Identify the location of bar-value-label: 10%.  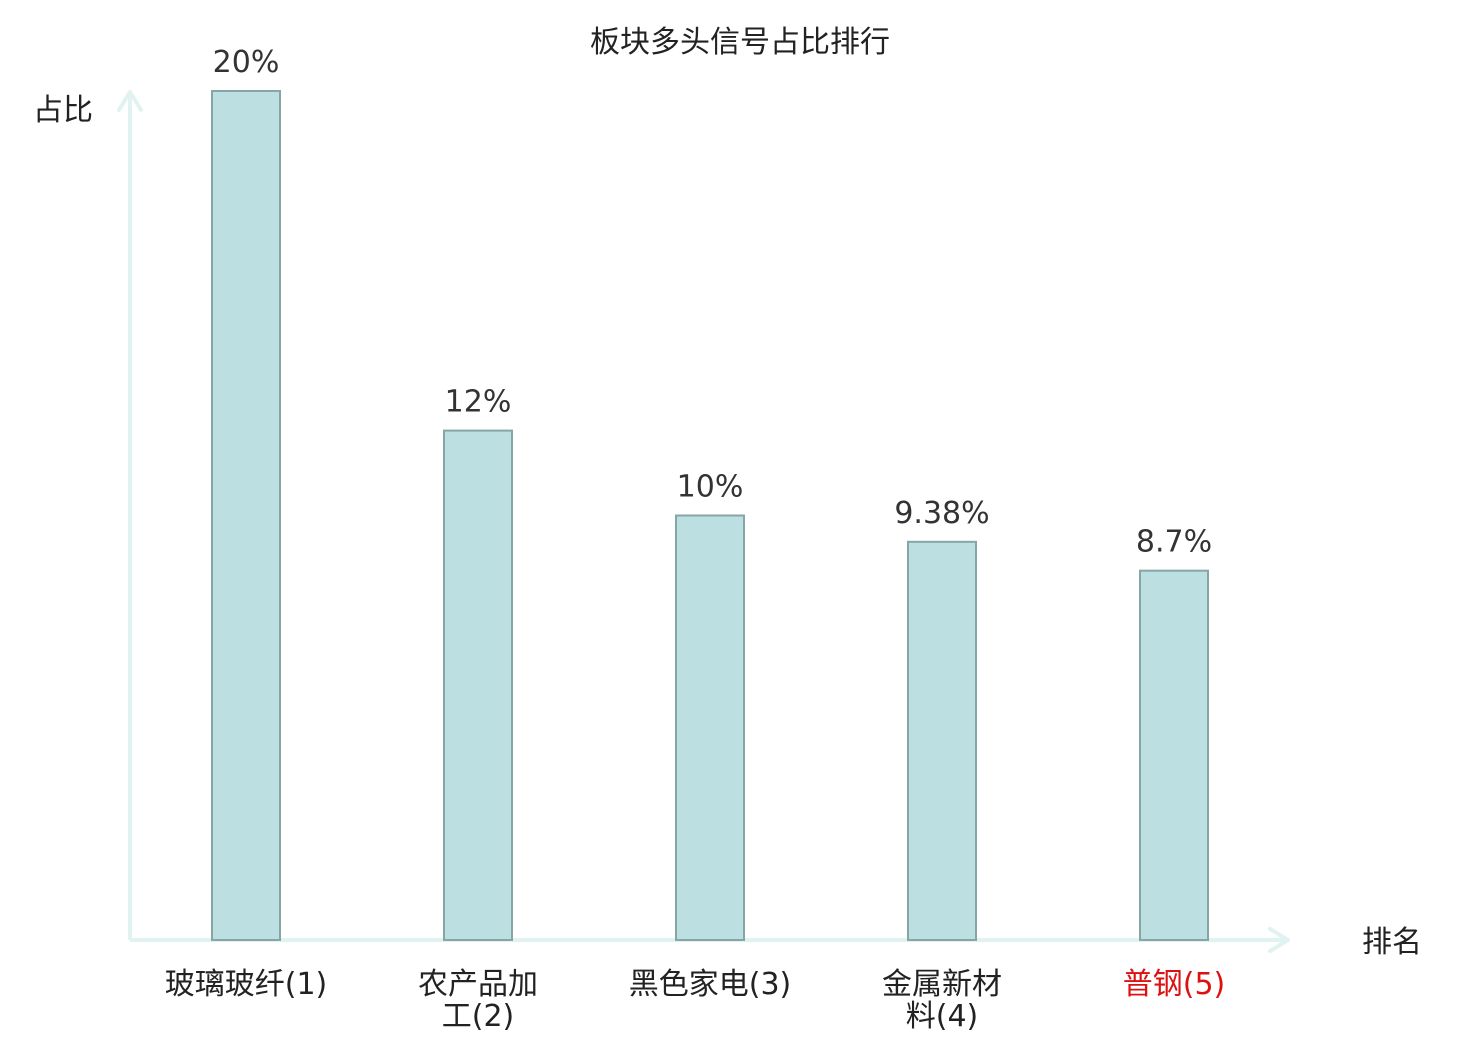
(710, 487).